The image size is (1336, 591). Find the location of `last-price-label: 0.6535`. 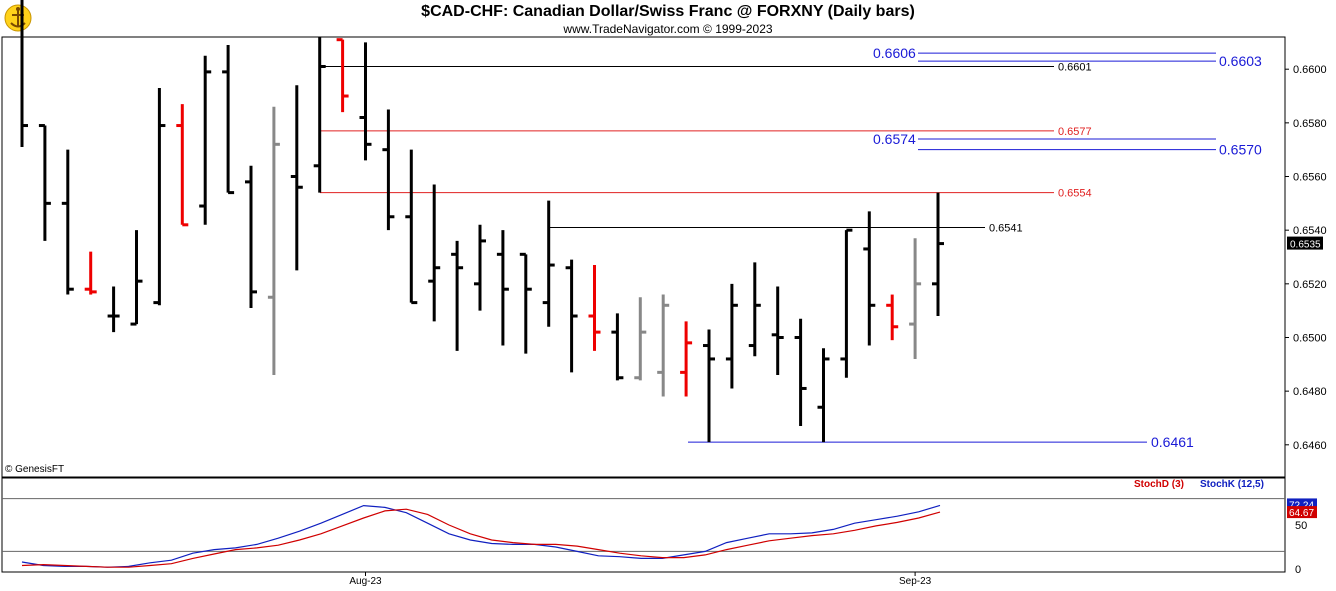

last-price-label: 0.6535 is located at coordinates (1305, 245).